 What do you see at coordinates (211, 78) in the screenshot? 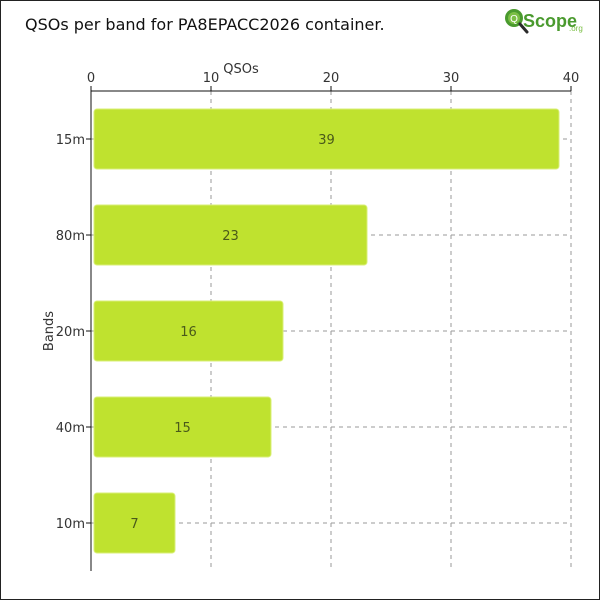
I see `x-tick-label: 10` at bounding box center [211, 78].